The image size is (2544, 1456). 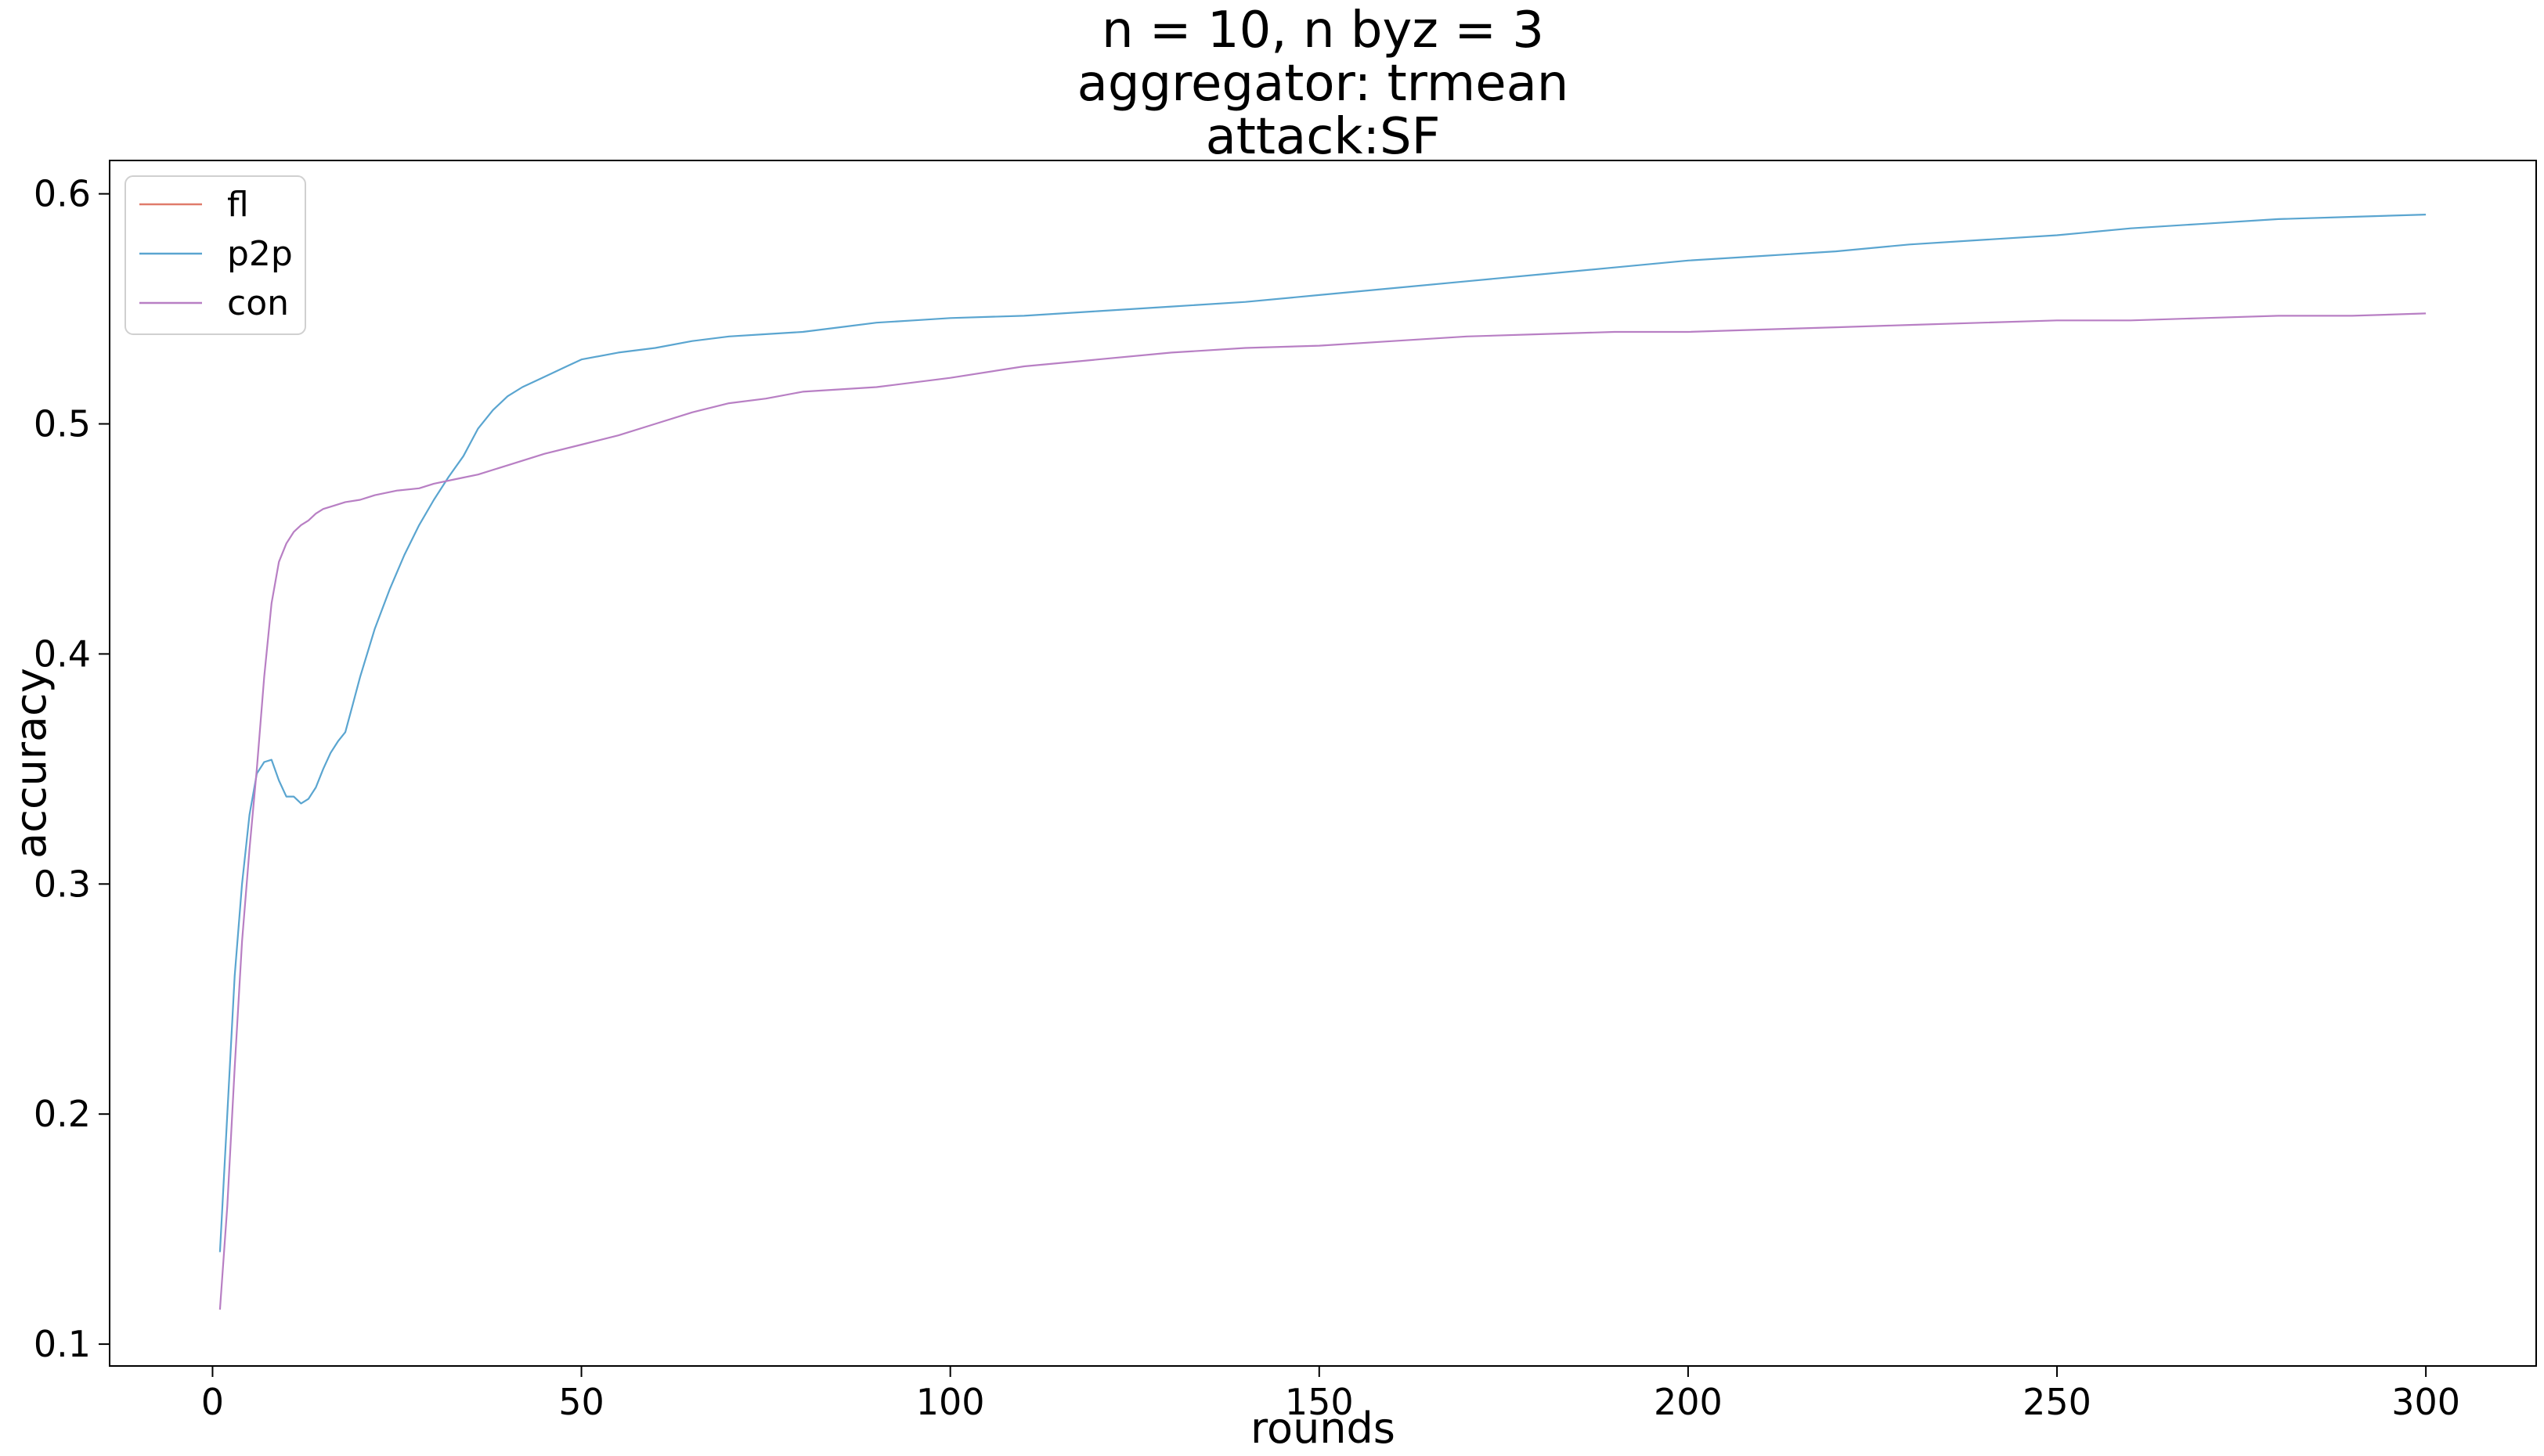 I want to click on y-tick-label: 0.5, so click(x=62, y=424).